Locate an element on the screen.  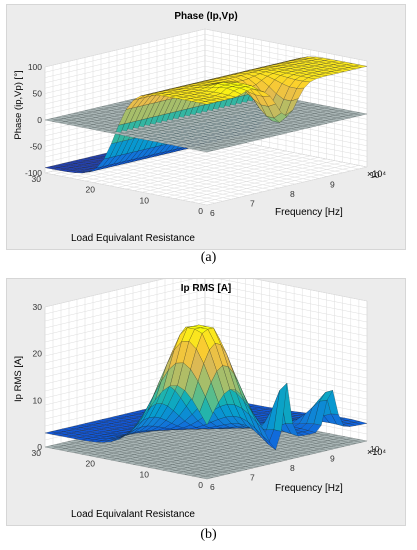
ip-rms-x-exponent: ×10⁴ is located at coordinates (376, 452).